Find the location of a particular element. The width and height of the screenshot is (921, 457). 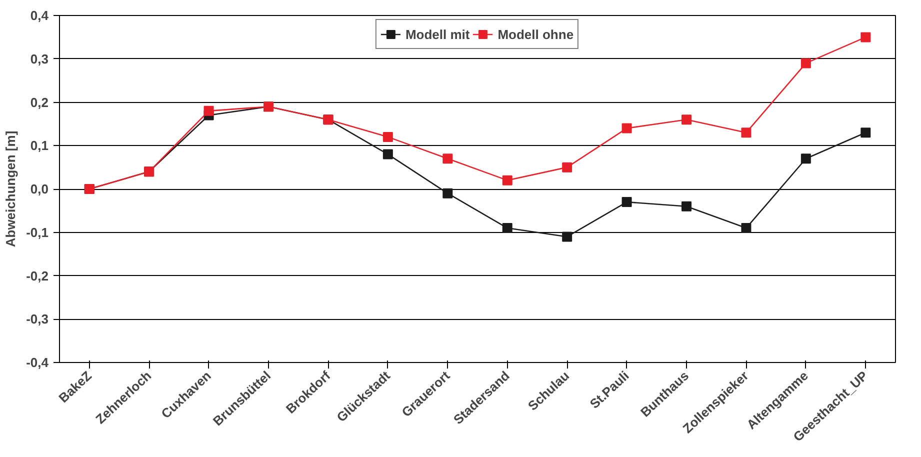

y-tick-label: 0,3 is located at coordinates (39, 58).